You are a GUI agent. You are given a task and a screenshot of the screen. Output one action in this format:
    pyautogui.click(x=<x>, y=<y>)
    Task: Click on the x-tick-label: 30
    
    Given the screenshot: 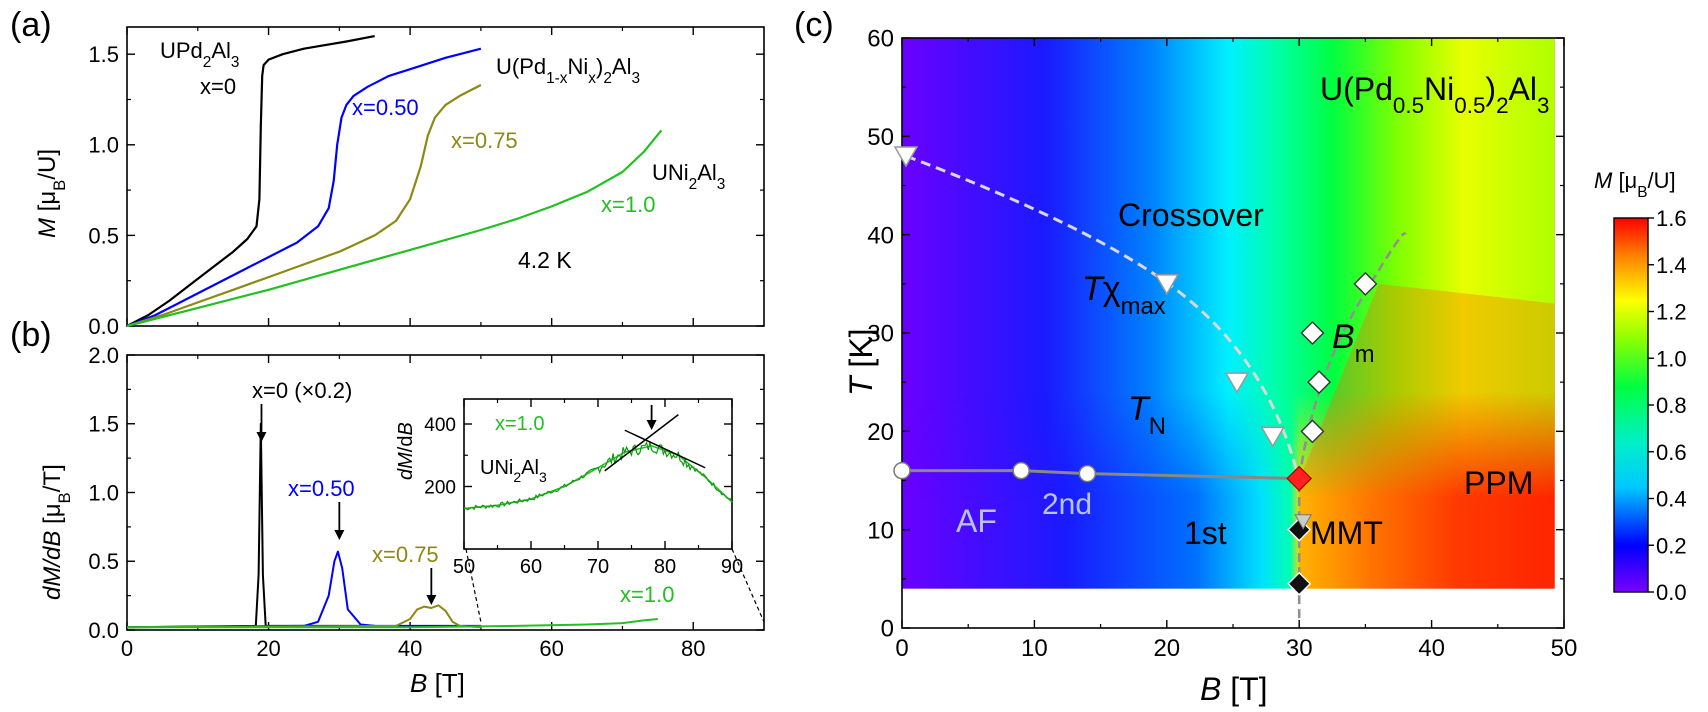 What is the action you would take?
    pyautogui.click(x=1299, y=648)
    